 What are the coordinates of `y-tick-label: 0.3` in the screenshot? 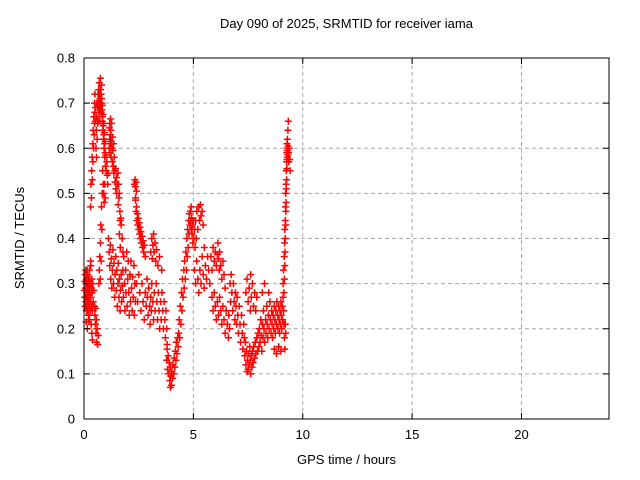 It's located at (66, 283).